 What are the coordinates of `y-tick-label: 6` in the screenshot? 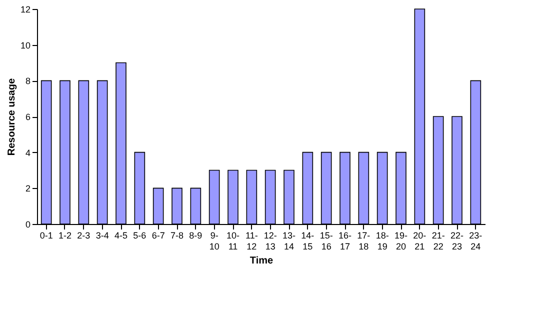 It's located at (27, 117).